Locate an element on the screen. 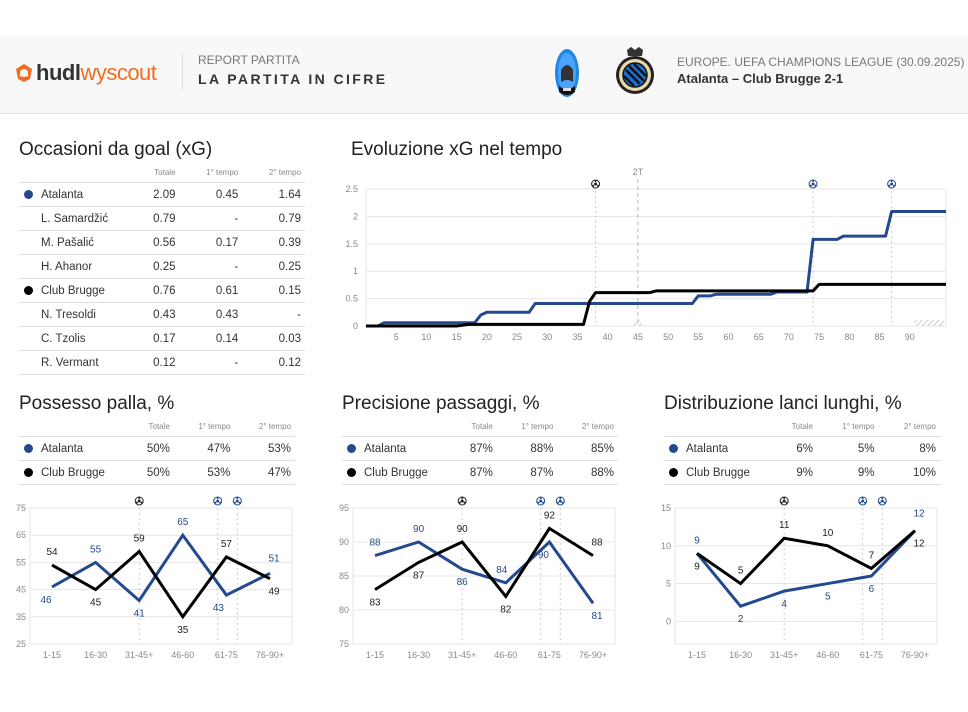 The width and height of the screenshot is (968, 712). data-label: 45 is located at coordinates (96, 603).